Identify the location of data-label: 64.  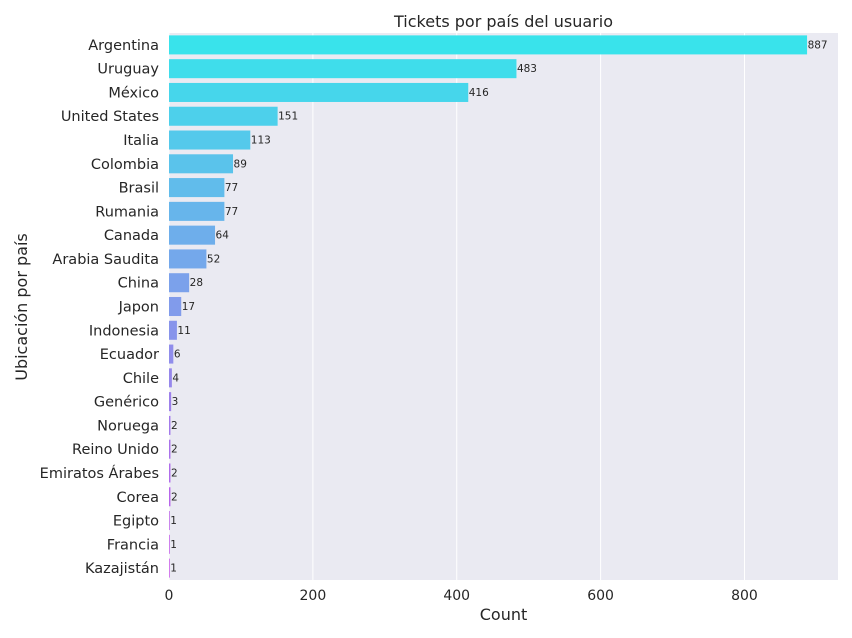
(223, 236).